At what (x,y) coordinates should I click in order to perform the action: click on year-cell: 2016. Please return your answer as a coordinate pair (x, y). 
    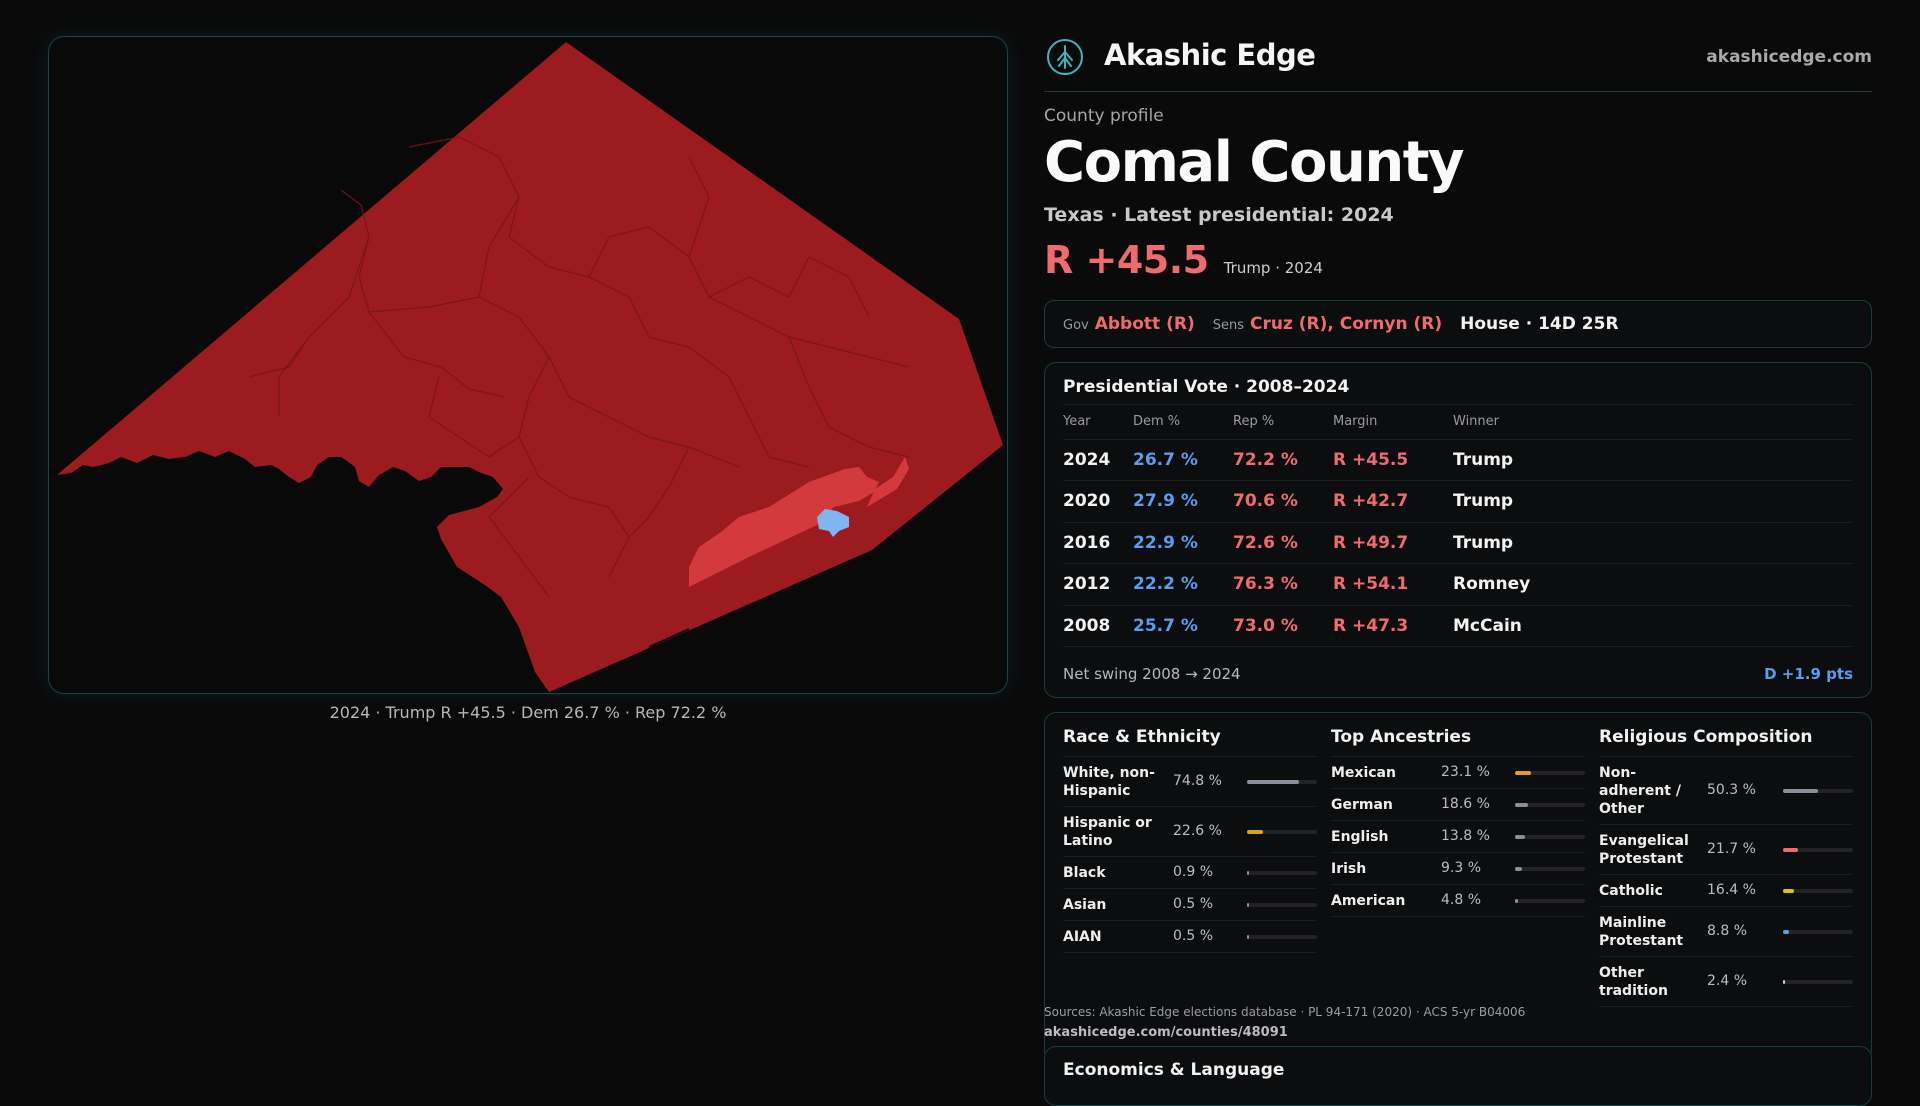
    Looking at the image, I should click on (1098, 543).